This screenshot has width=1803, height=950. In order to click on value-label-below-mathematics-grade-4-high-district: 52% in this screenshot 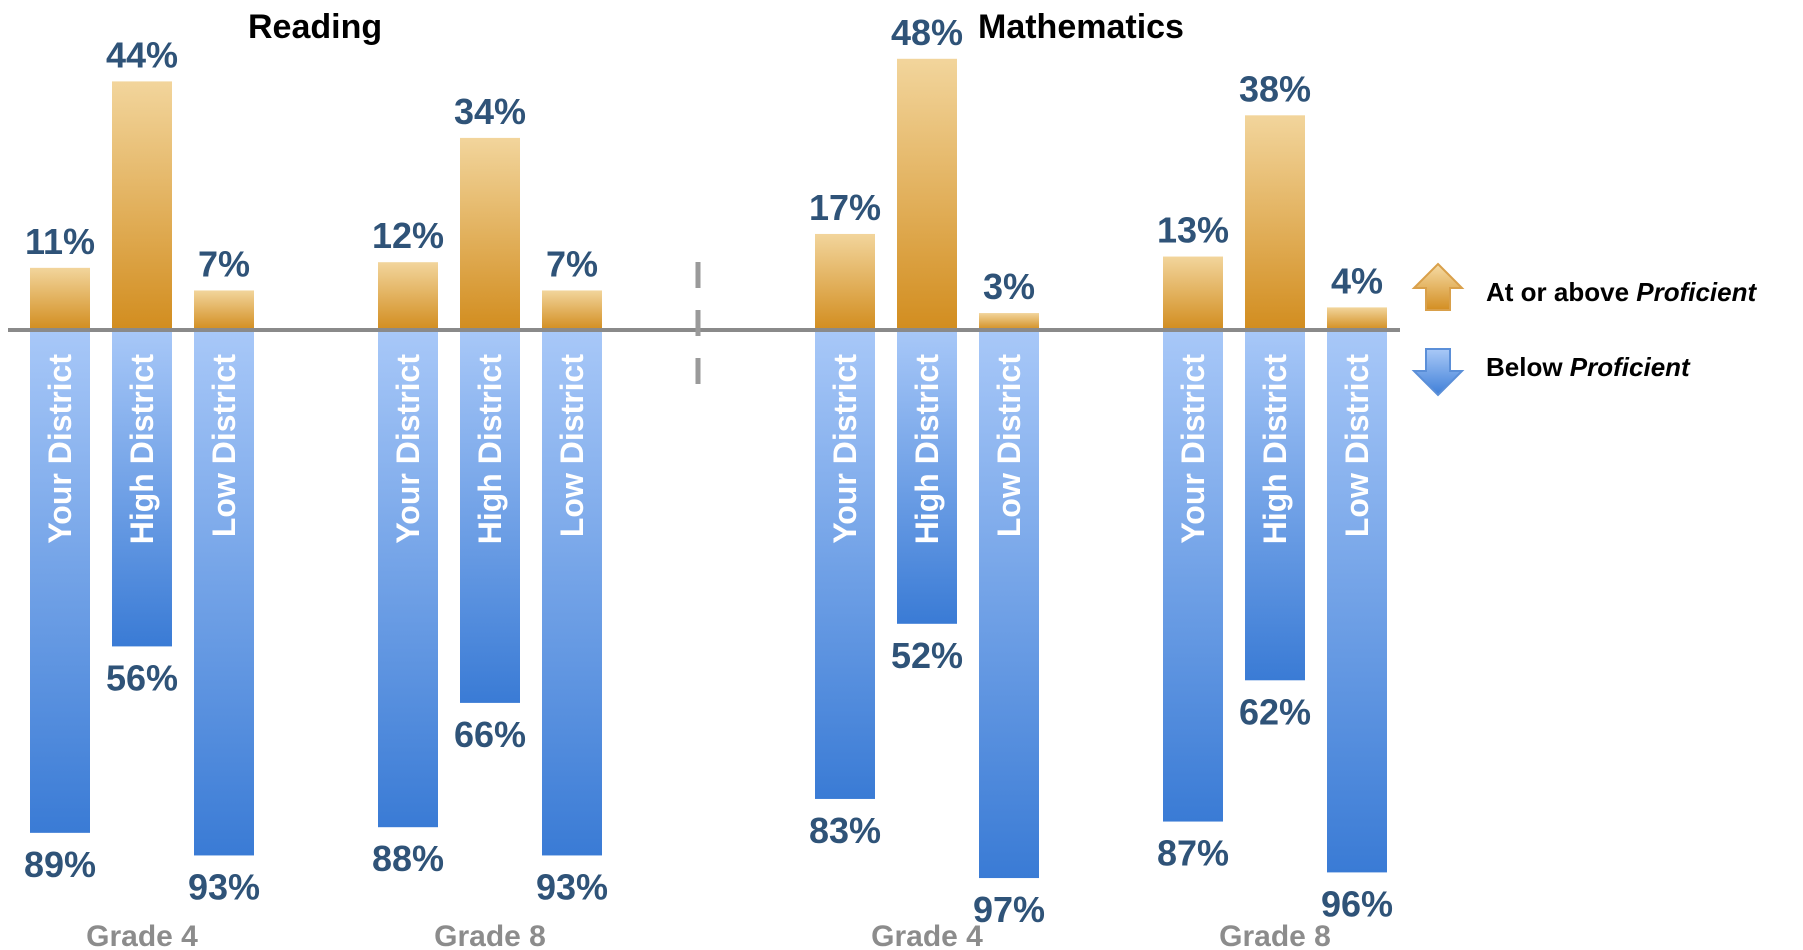, I will do `click(927, 655)`.